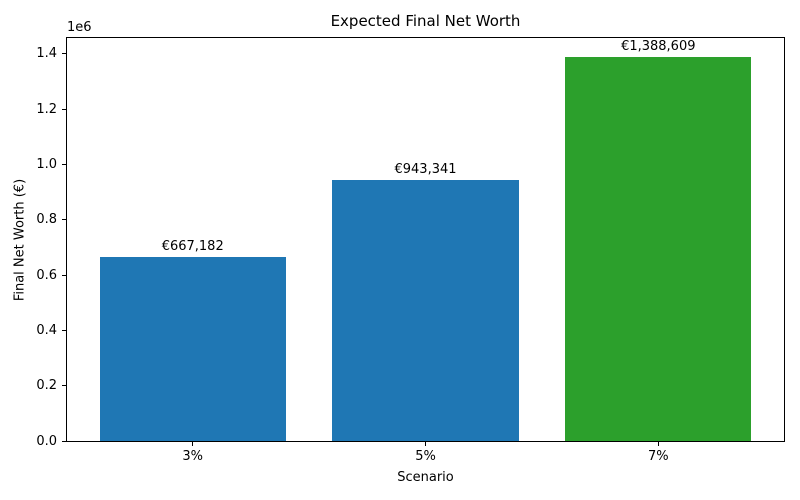  What do you see at coordinates (46, 54) in the screenshot?
I see `y-tick-label: 1.4` at bounding box center [46, 54].